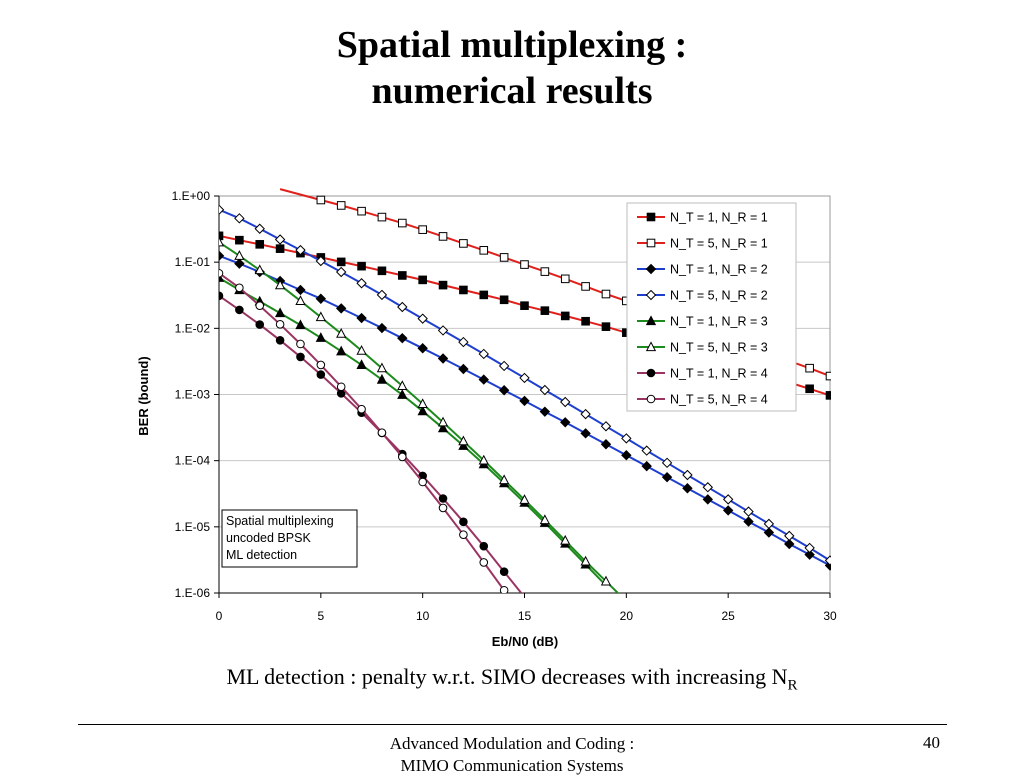 This screenshot has height=777, width=1024. I want to click on x-tick-label: 30, so click(830, 616).